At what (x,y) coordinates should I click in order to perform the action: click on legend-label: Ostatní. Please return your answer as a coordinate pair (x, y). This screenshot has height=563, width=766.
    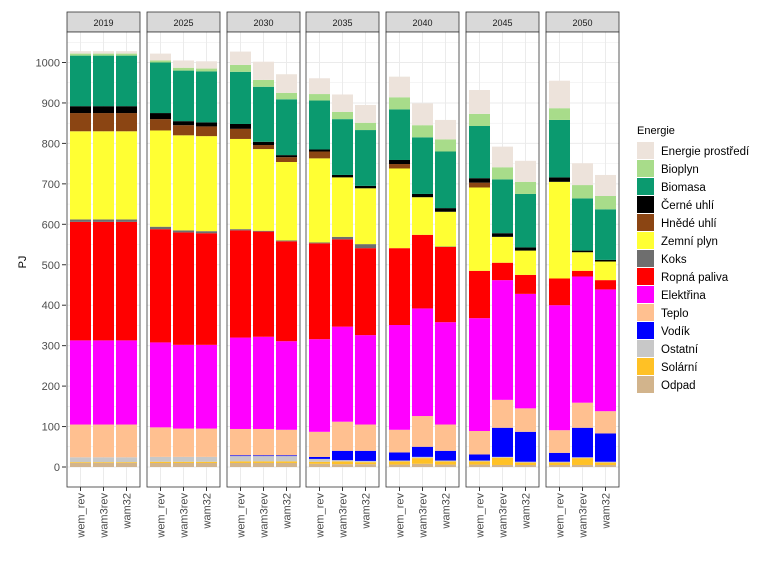
    Looking at the image, I should click on (680, 350).